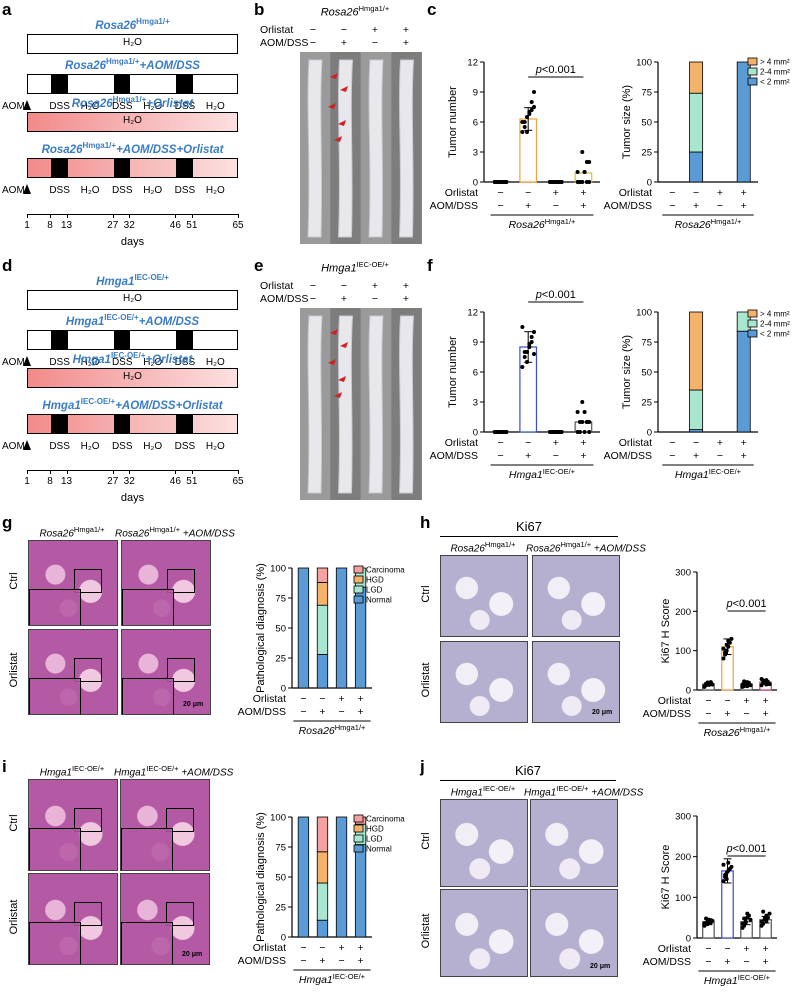 The width and height of the screenshot is (792, 995). What do you see at coordinates (192, 225) in the screenshot?
I see `day-tick-label: 51` at bounding box center [192, 225].